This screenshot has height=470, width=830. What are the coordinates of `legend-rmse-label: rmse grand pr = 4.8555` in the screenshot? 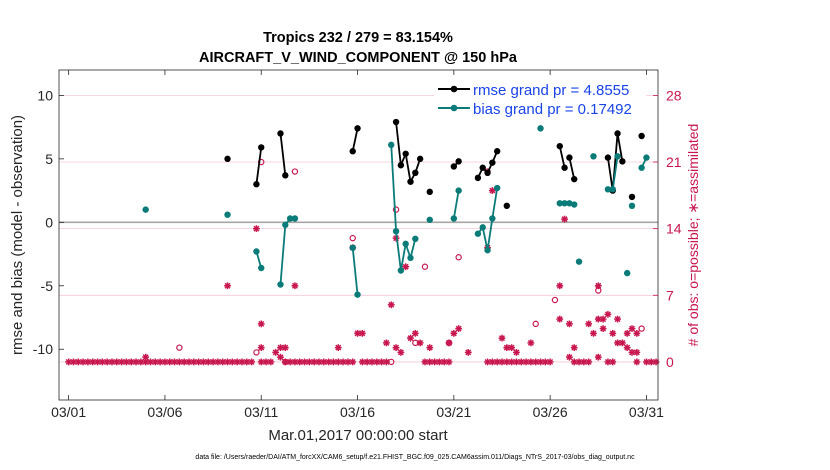 It's located at (551, 90).